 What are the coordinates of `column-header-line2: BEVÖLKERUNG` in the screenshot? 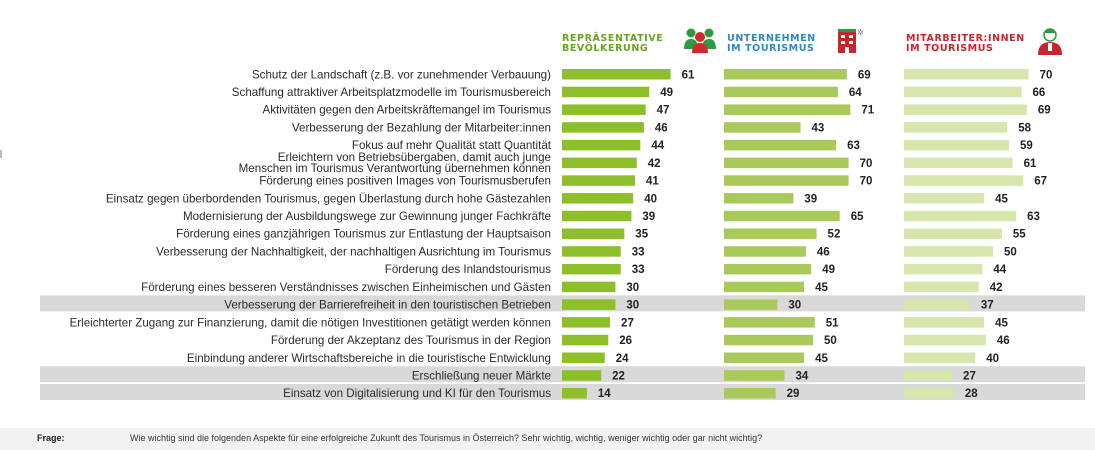 It's located at (605, 48).